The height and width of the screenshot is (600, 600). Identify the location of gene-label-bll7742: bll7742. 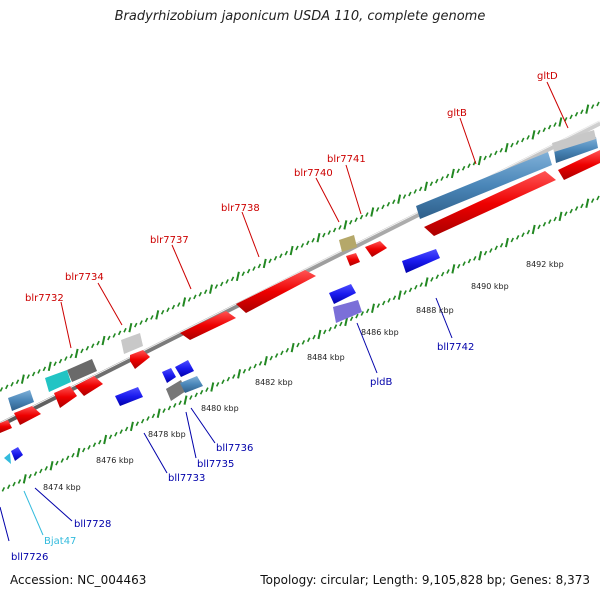
(455, 347).